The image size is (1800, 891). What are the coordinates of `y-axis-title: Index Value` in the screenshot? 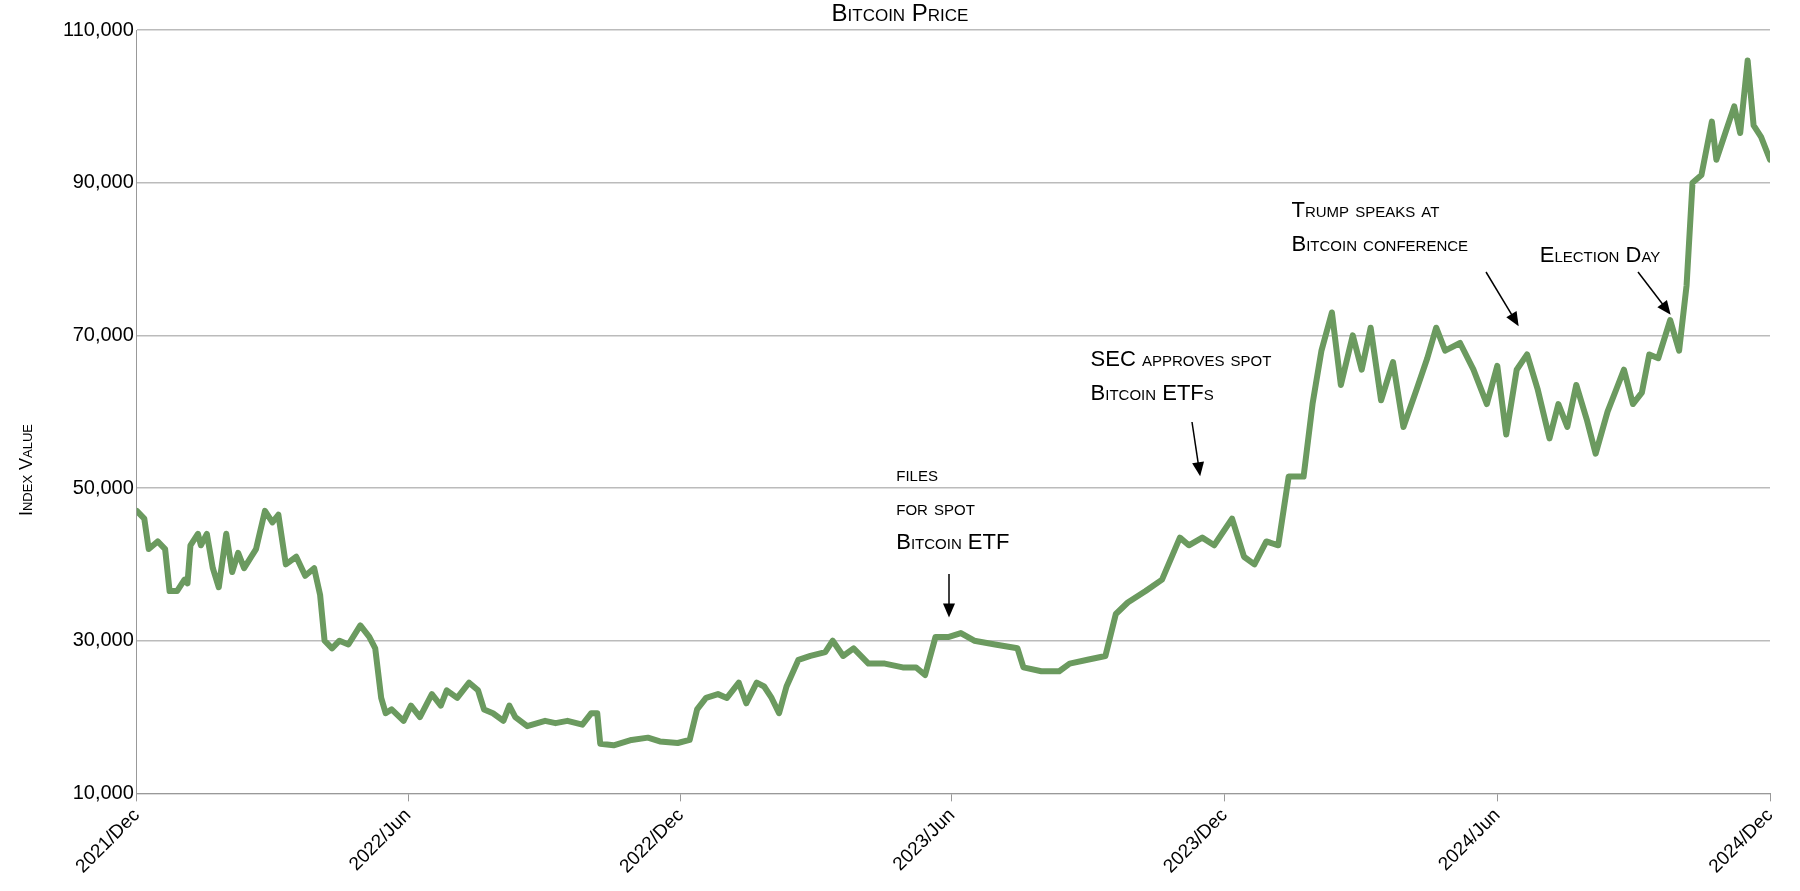 It's located at (26, 470).